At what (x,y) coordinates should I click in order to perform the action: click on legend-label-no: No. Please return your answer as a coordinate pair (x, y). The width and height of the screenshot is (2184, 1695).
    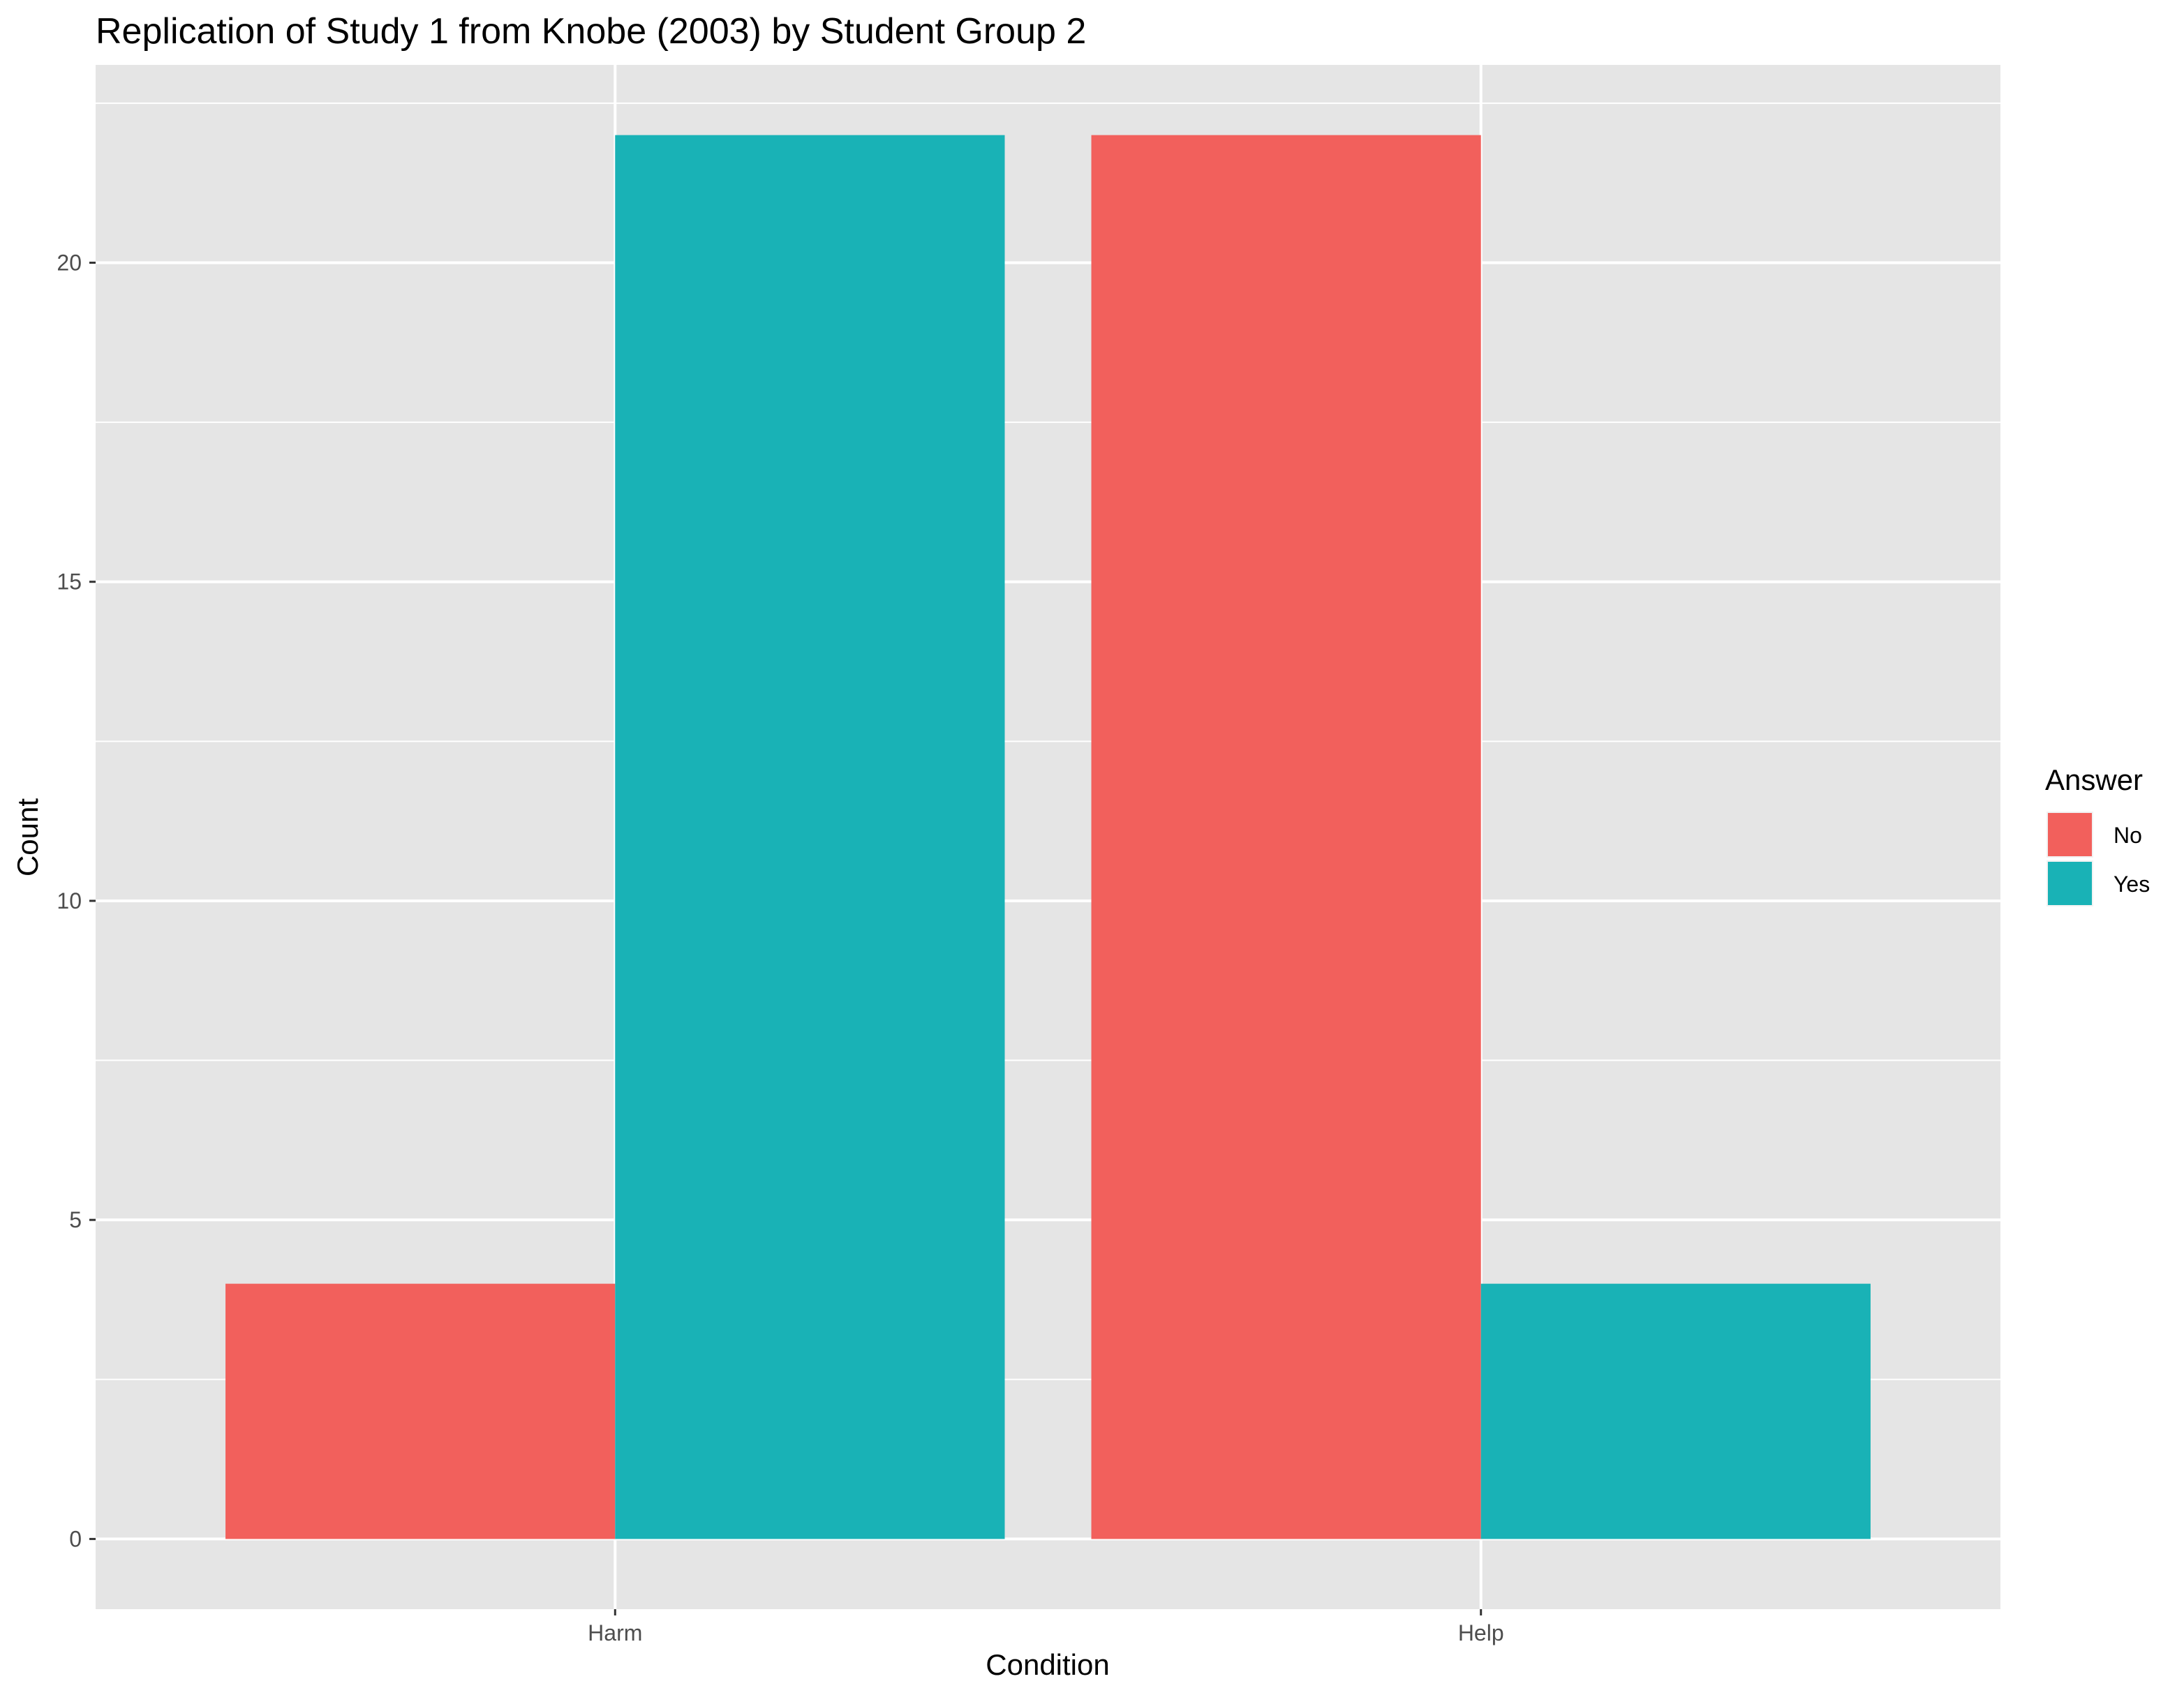
    Looking at the image, I should click on (2128, 835).